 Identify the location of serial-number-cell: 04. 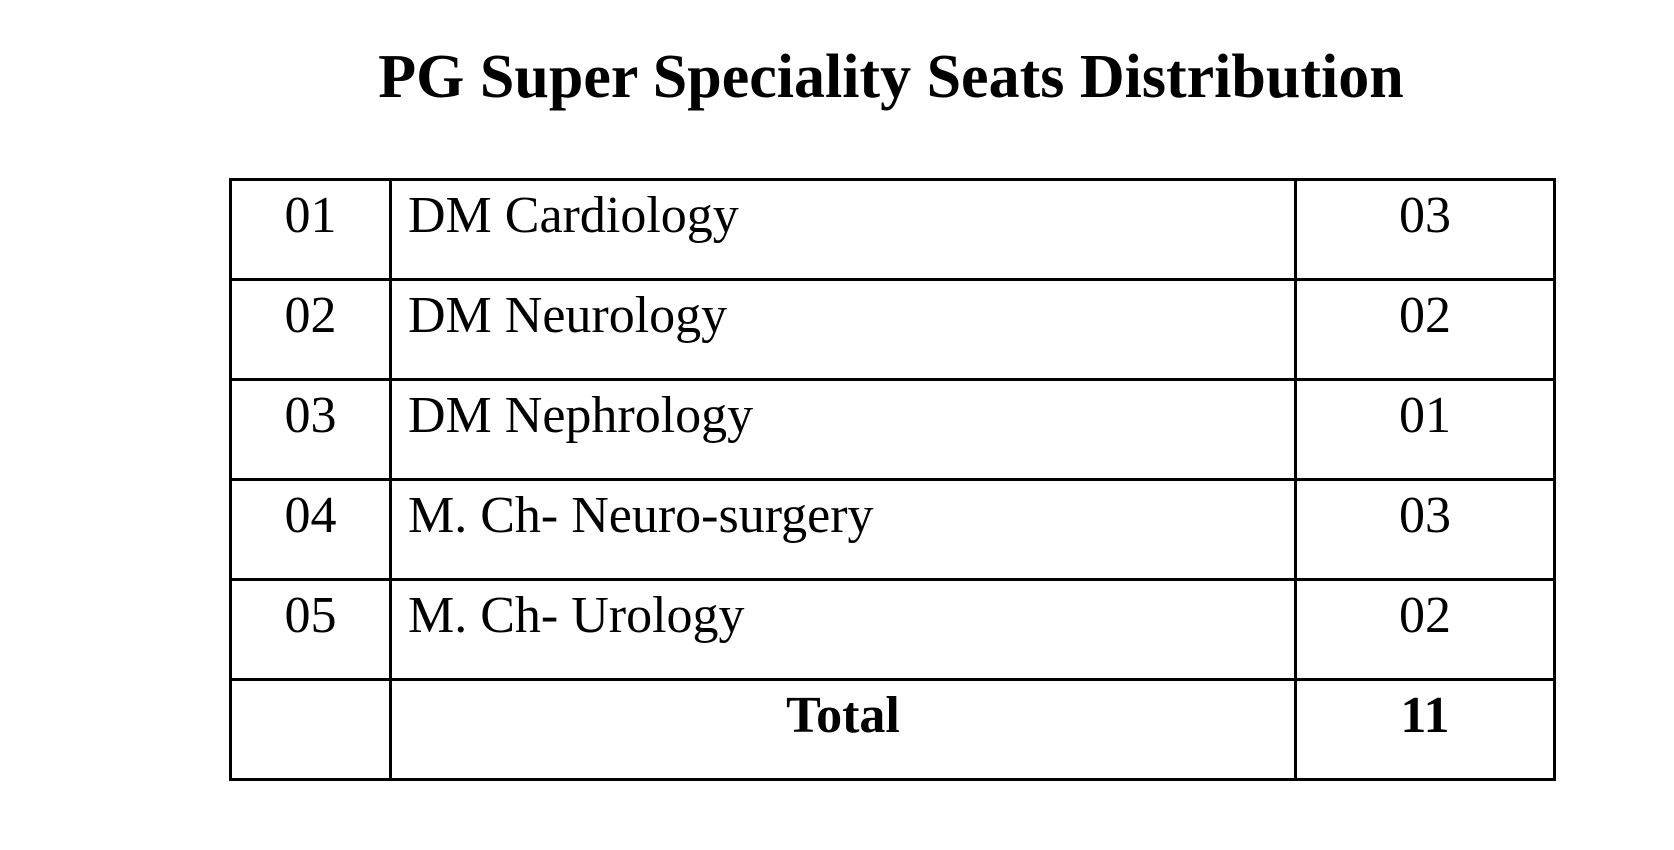
(310, 529).